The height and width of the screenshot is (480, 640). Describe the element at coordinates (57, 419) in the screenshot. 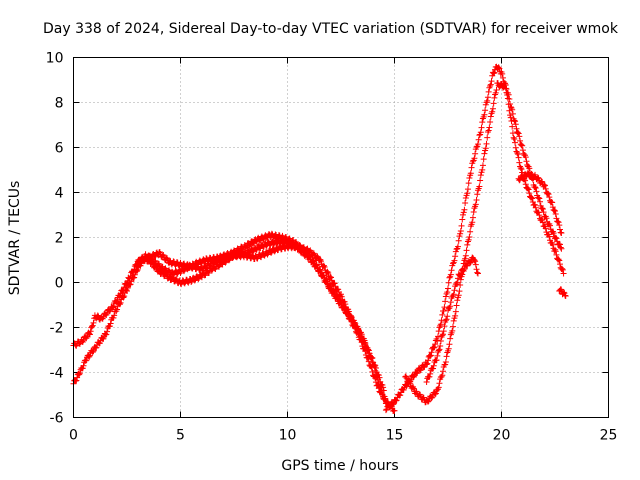

I see `y-tick-label: -6` at that location.